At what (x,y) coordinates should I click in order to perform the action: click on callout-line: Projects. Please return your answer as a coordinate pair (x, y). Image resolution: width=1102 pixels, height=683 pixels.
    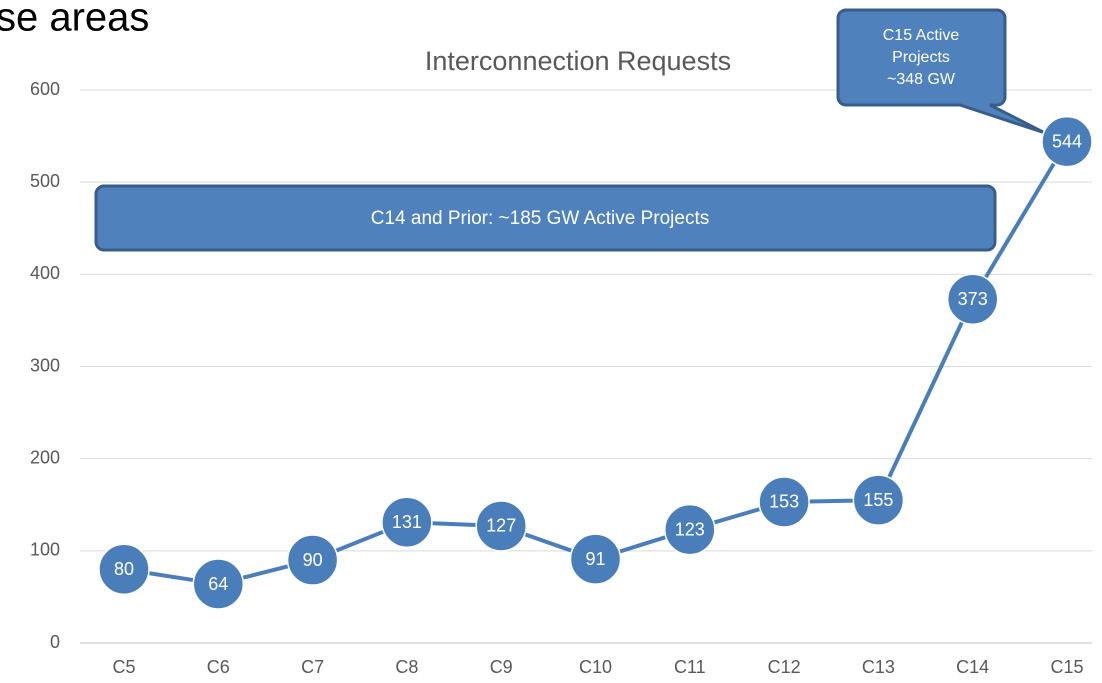
    Looking at the image, I should click on (921, 57).